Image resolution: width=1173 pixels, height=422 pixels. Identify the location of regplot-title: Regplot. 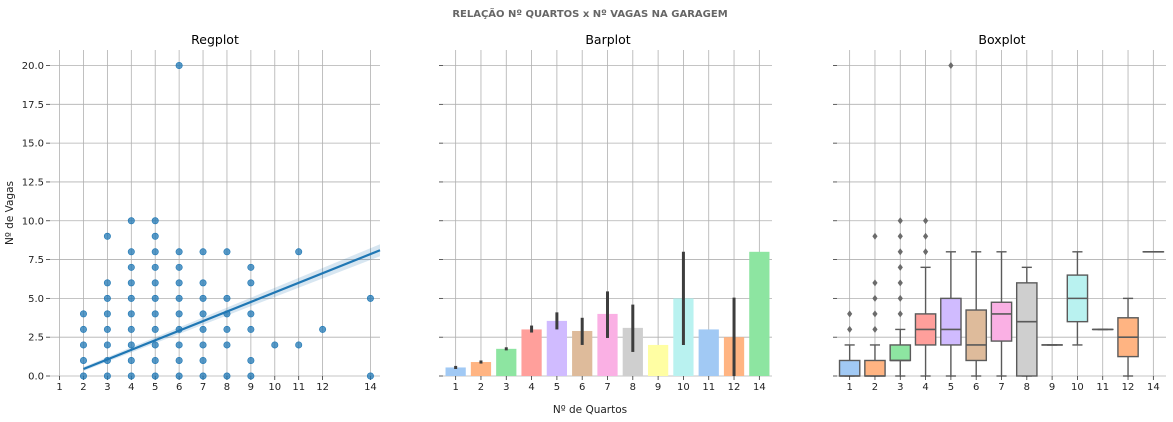
(215, 39).